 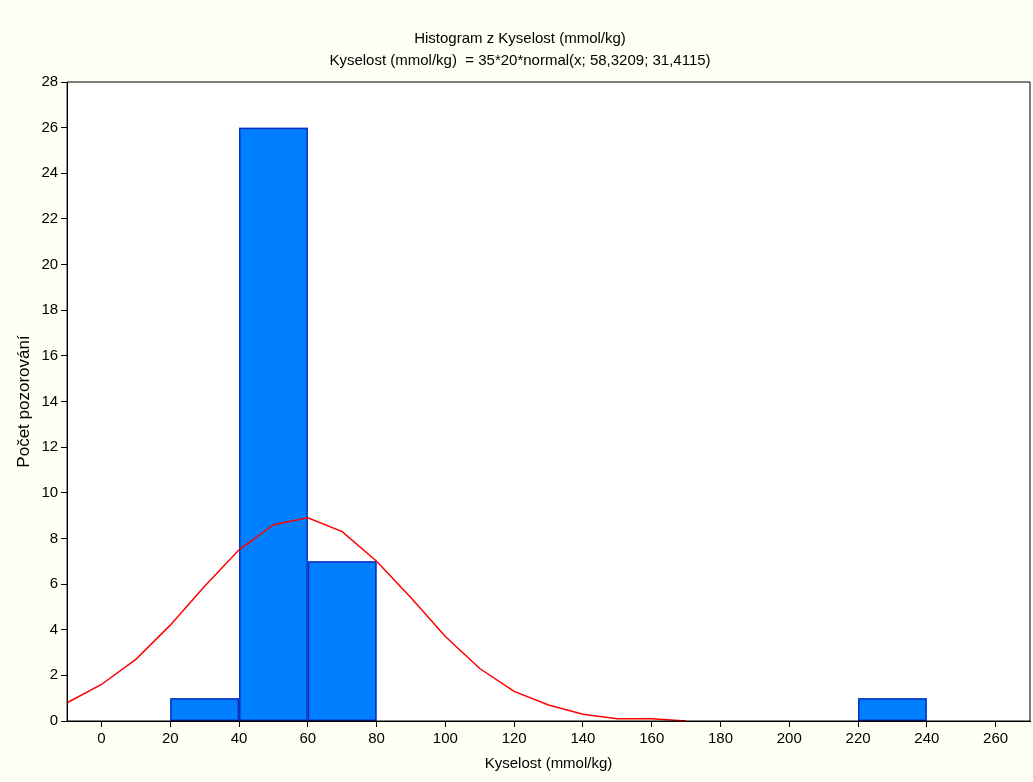 What do you see at coordinates (996, 738) in the screenshot?
I see `x-tick-label: 260` at bounding box center [996, 738].